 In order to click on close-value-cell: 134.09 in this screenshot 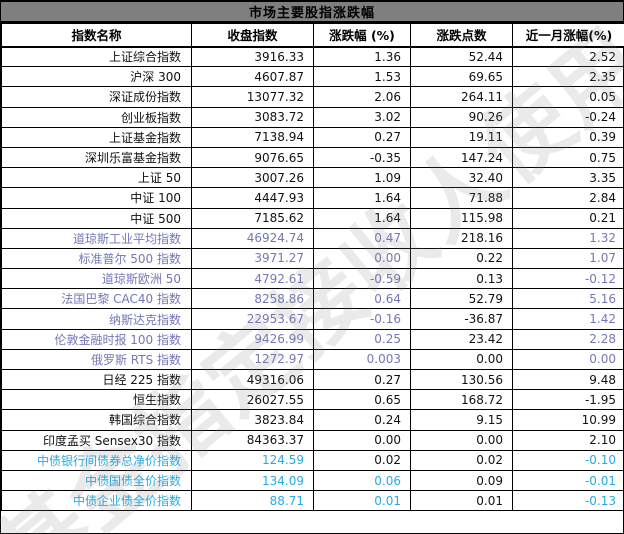, I will do `click(252, 480)`.